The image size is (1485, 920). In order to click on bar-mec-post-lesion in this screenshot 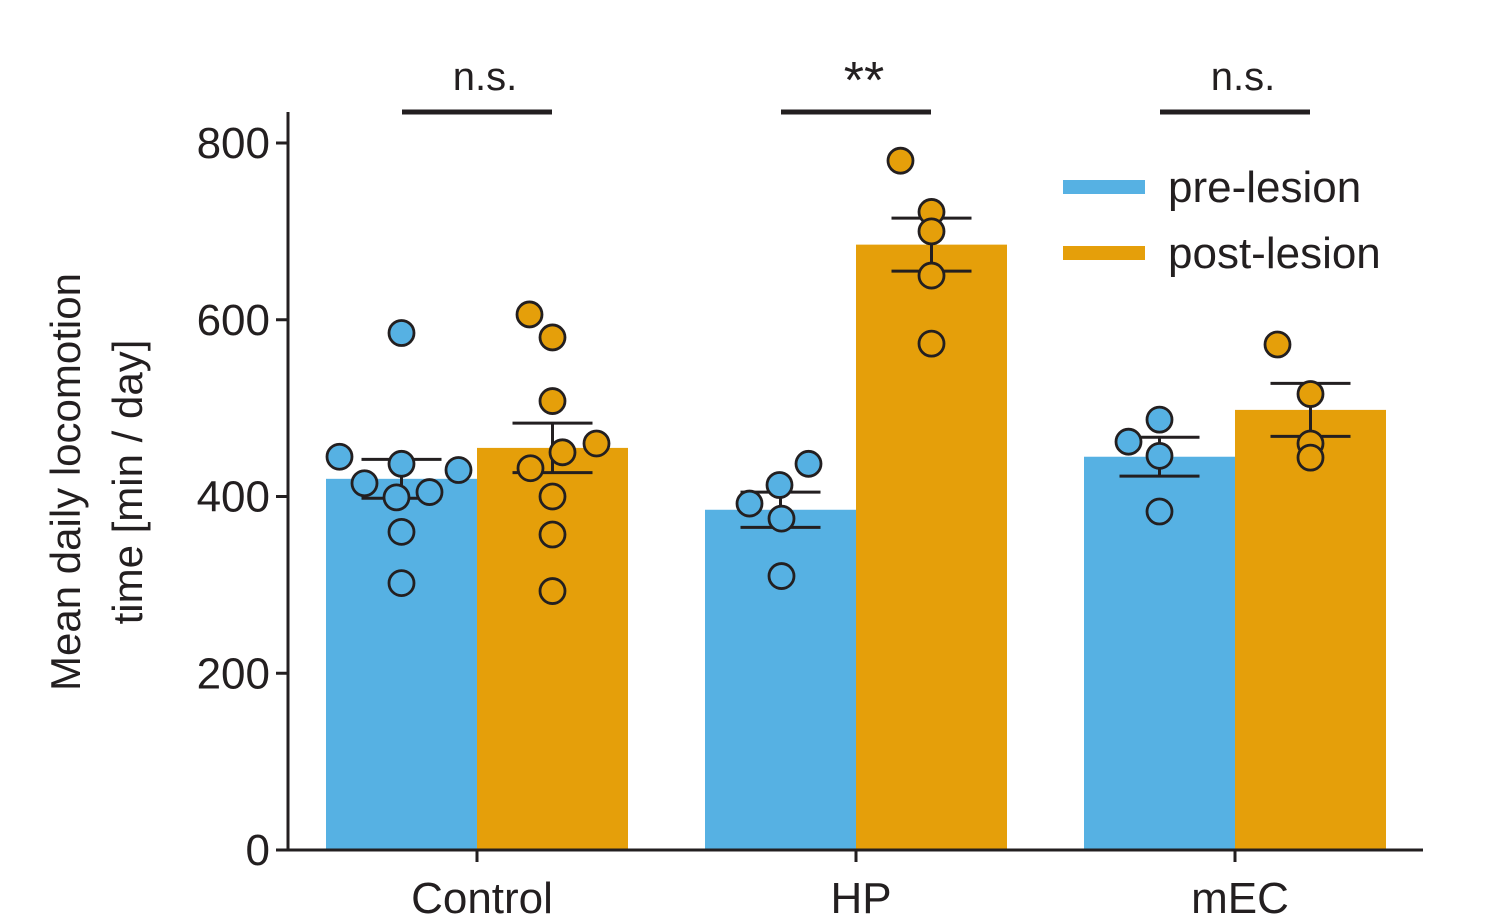, I will do `click(1310, 629)`.